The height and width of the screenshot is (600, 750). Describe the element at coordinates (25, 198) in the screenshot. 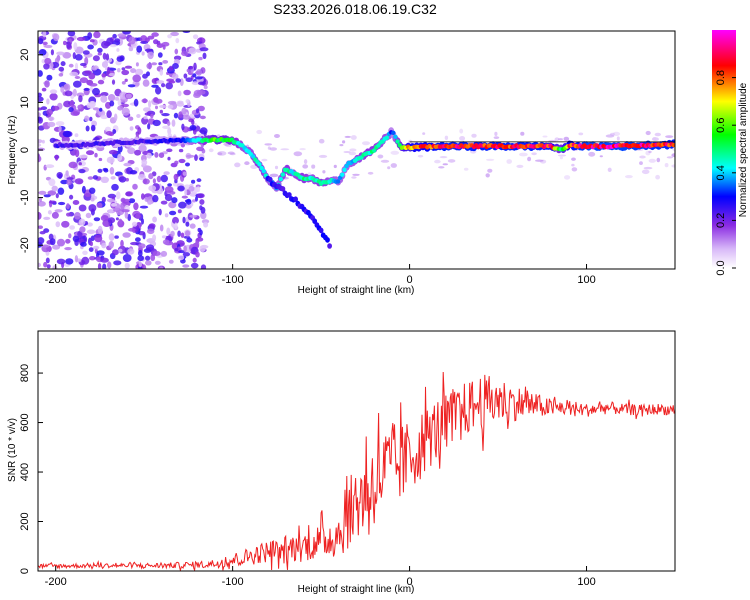

I see `y-tick-label: -10` at that location.